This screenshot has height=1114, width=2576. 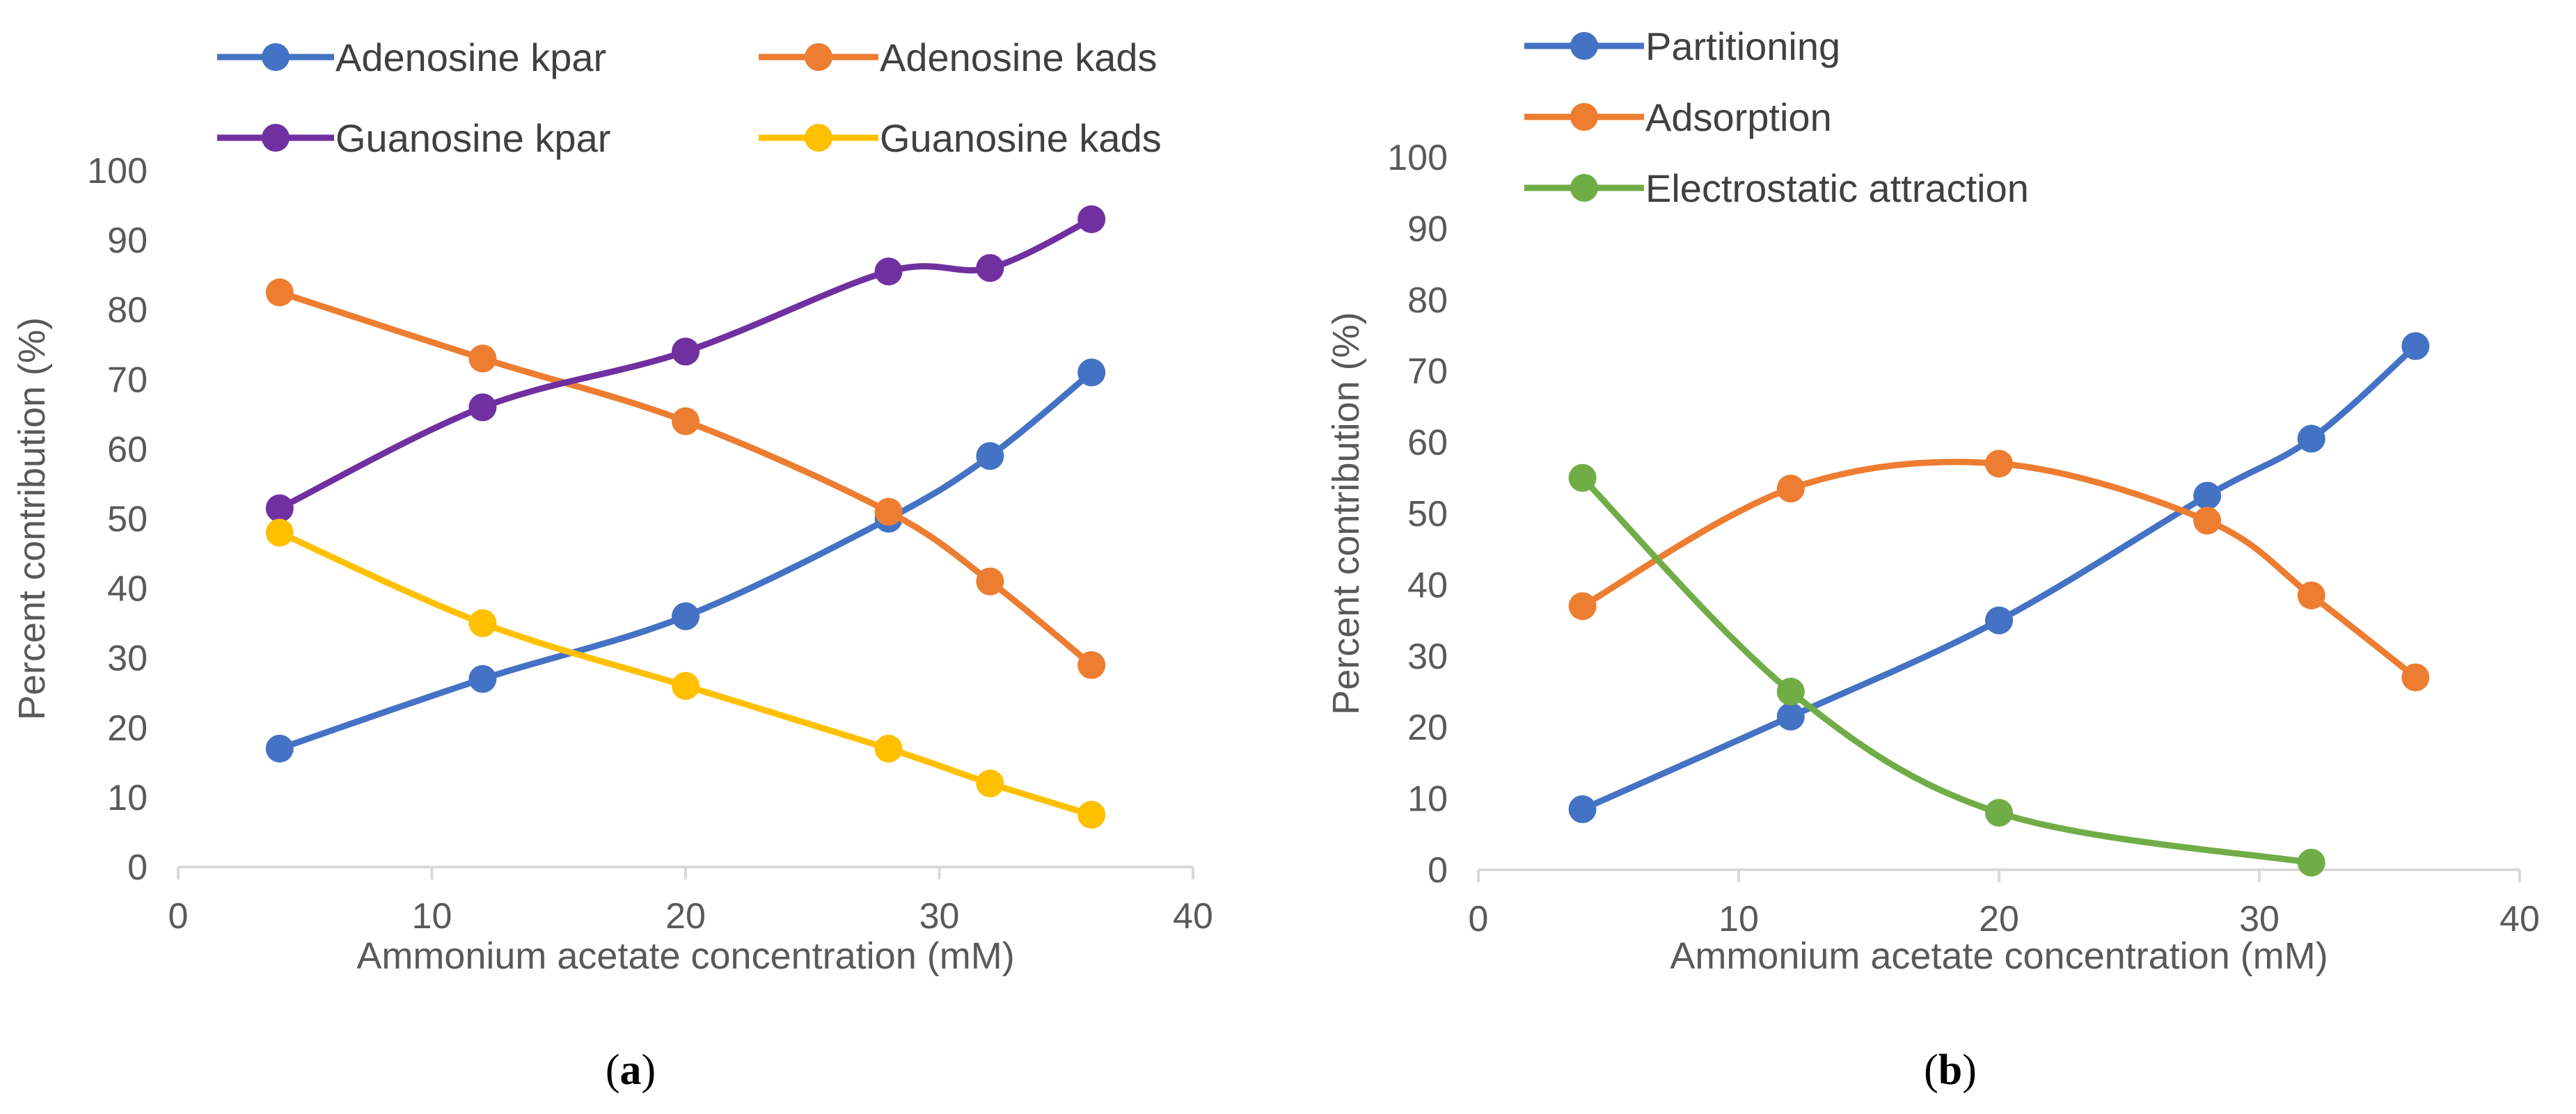 I want to click on y-tick-label-b-20: 20, so click(x=1427, y=728).